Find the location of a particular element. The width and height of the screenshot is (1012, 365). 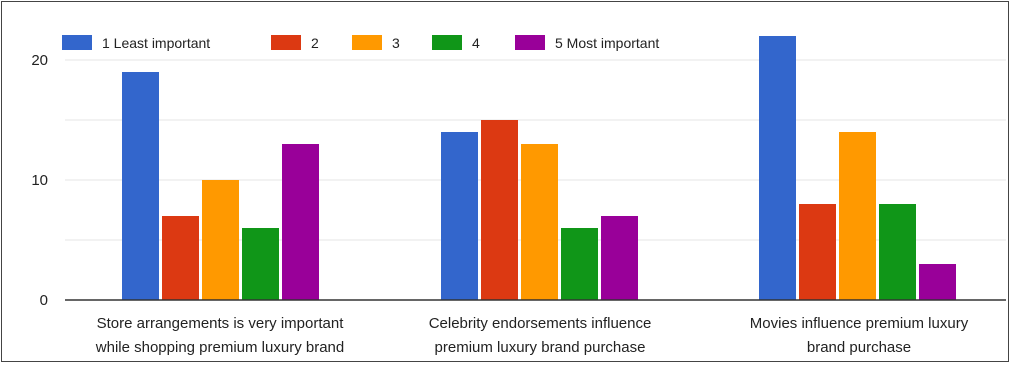

x-category-label: Store arrangements is very important is located at coordinates (221, 323).